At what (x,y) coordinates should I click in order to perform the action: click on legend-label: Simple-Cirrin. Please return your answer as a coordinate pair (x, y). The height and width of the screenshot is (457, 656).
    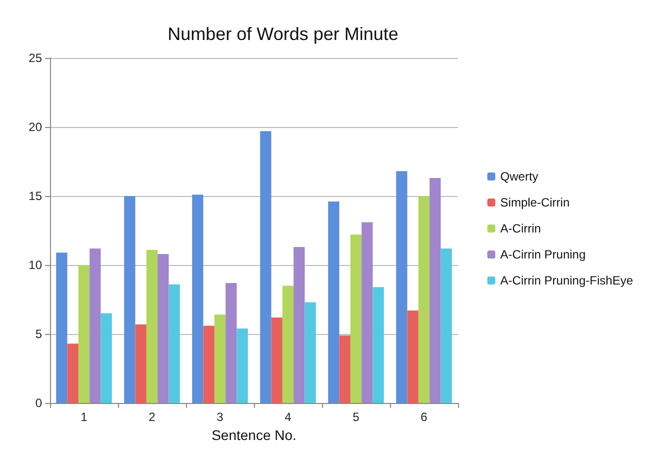
    Looking at the image, I should click on (535, 203).